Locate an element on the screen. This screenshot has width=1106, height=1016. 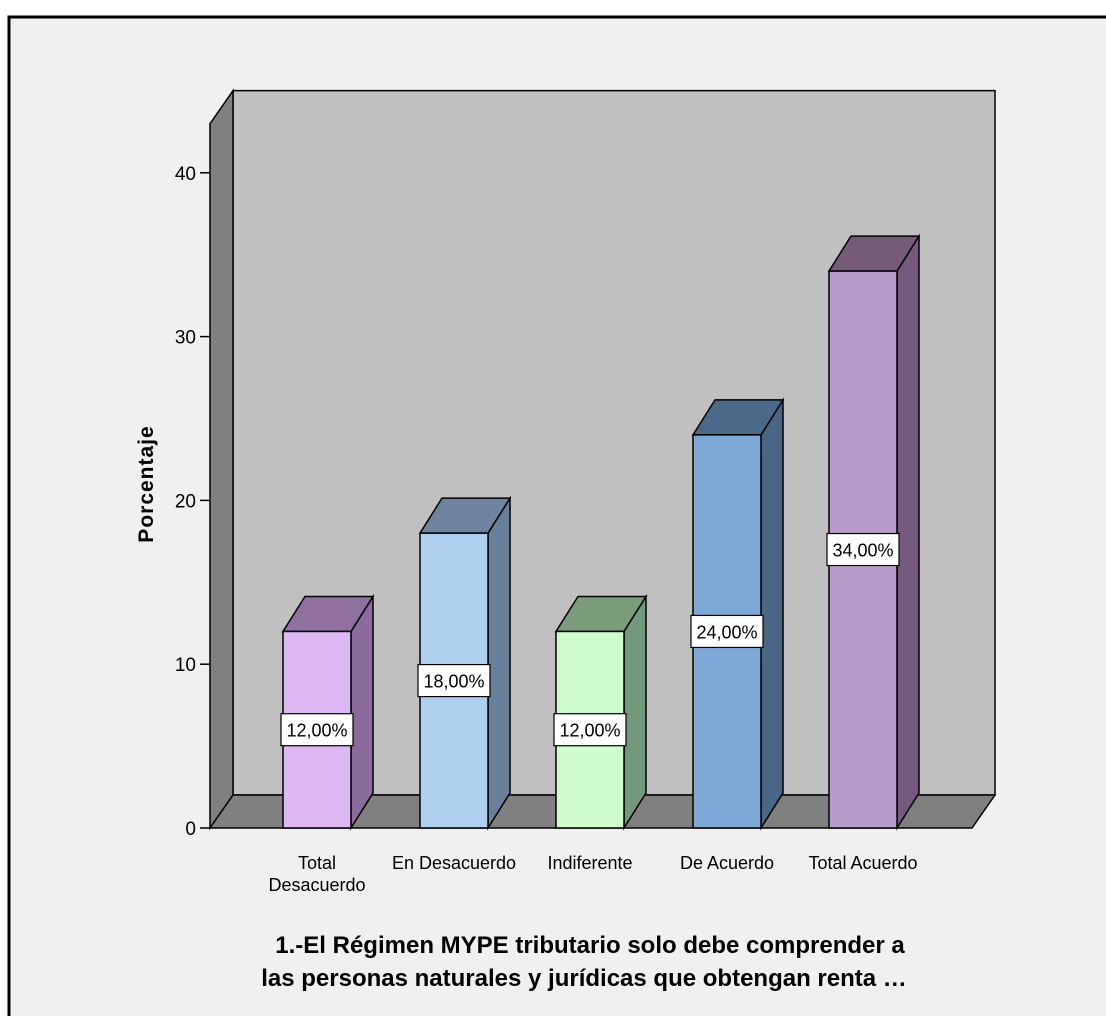
data-label: 24,00% is located at coordinates (726, 632).